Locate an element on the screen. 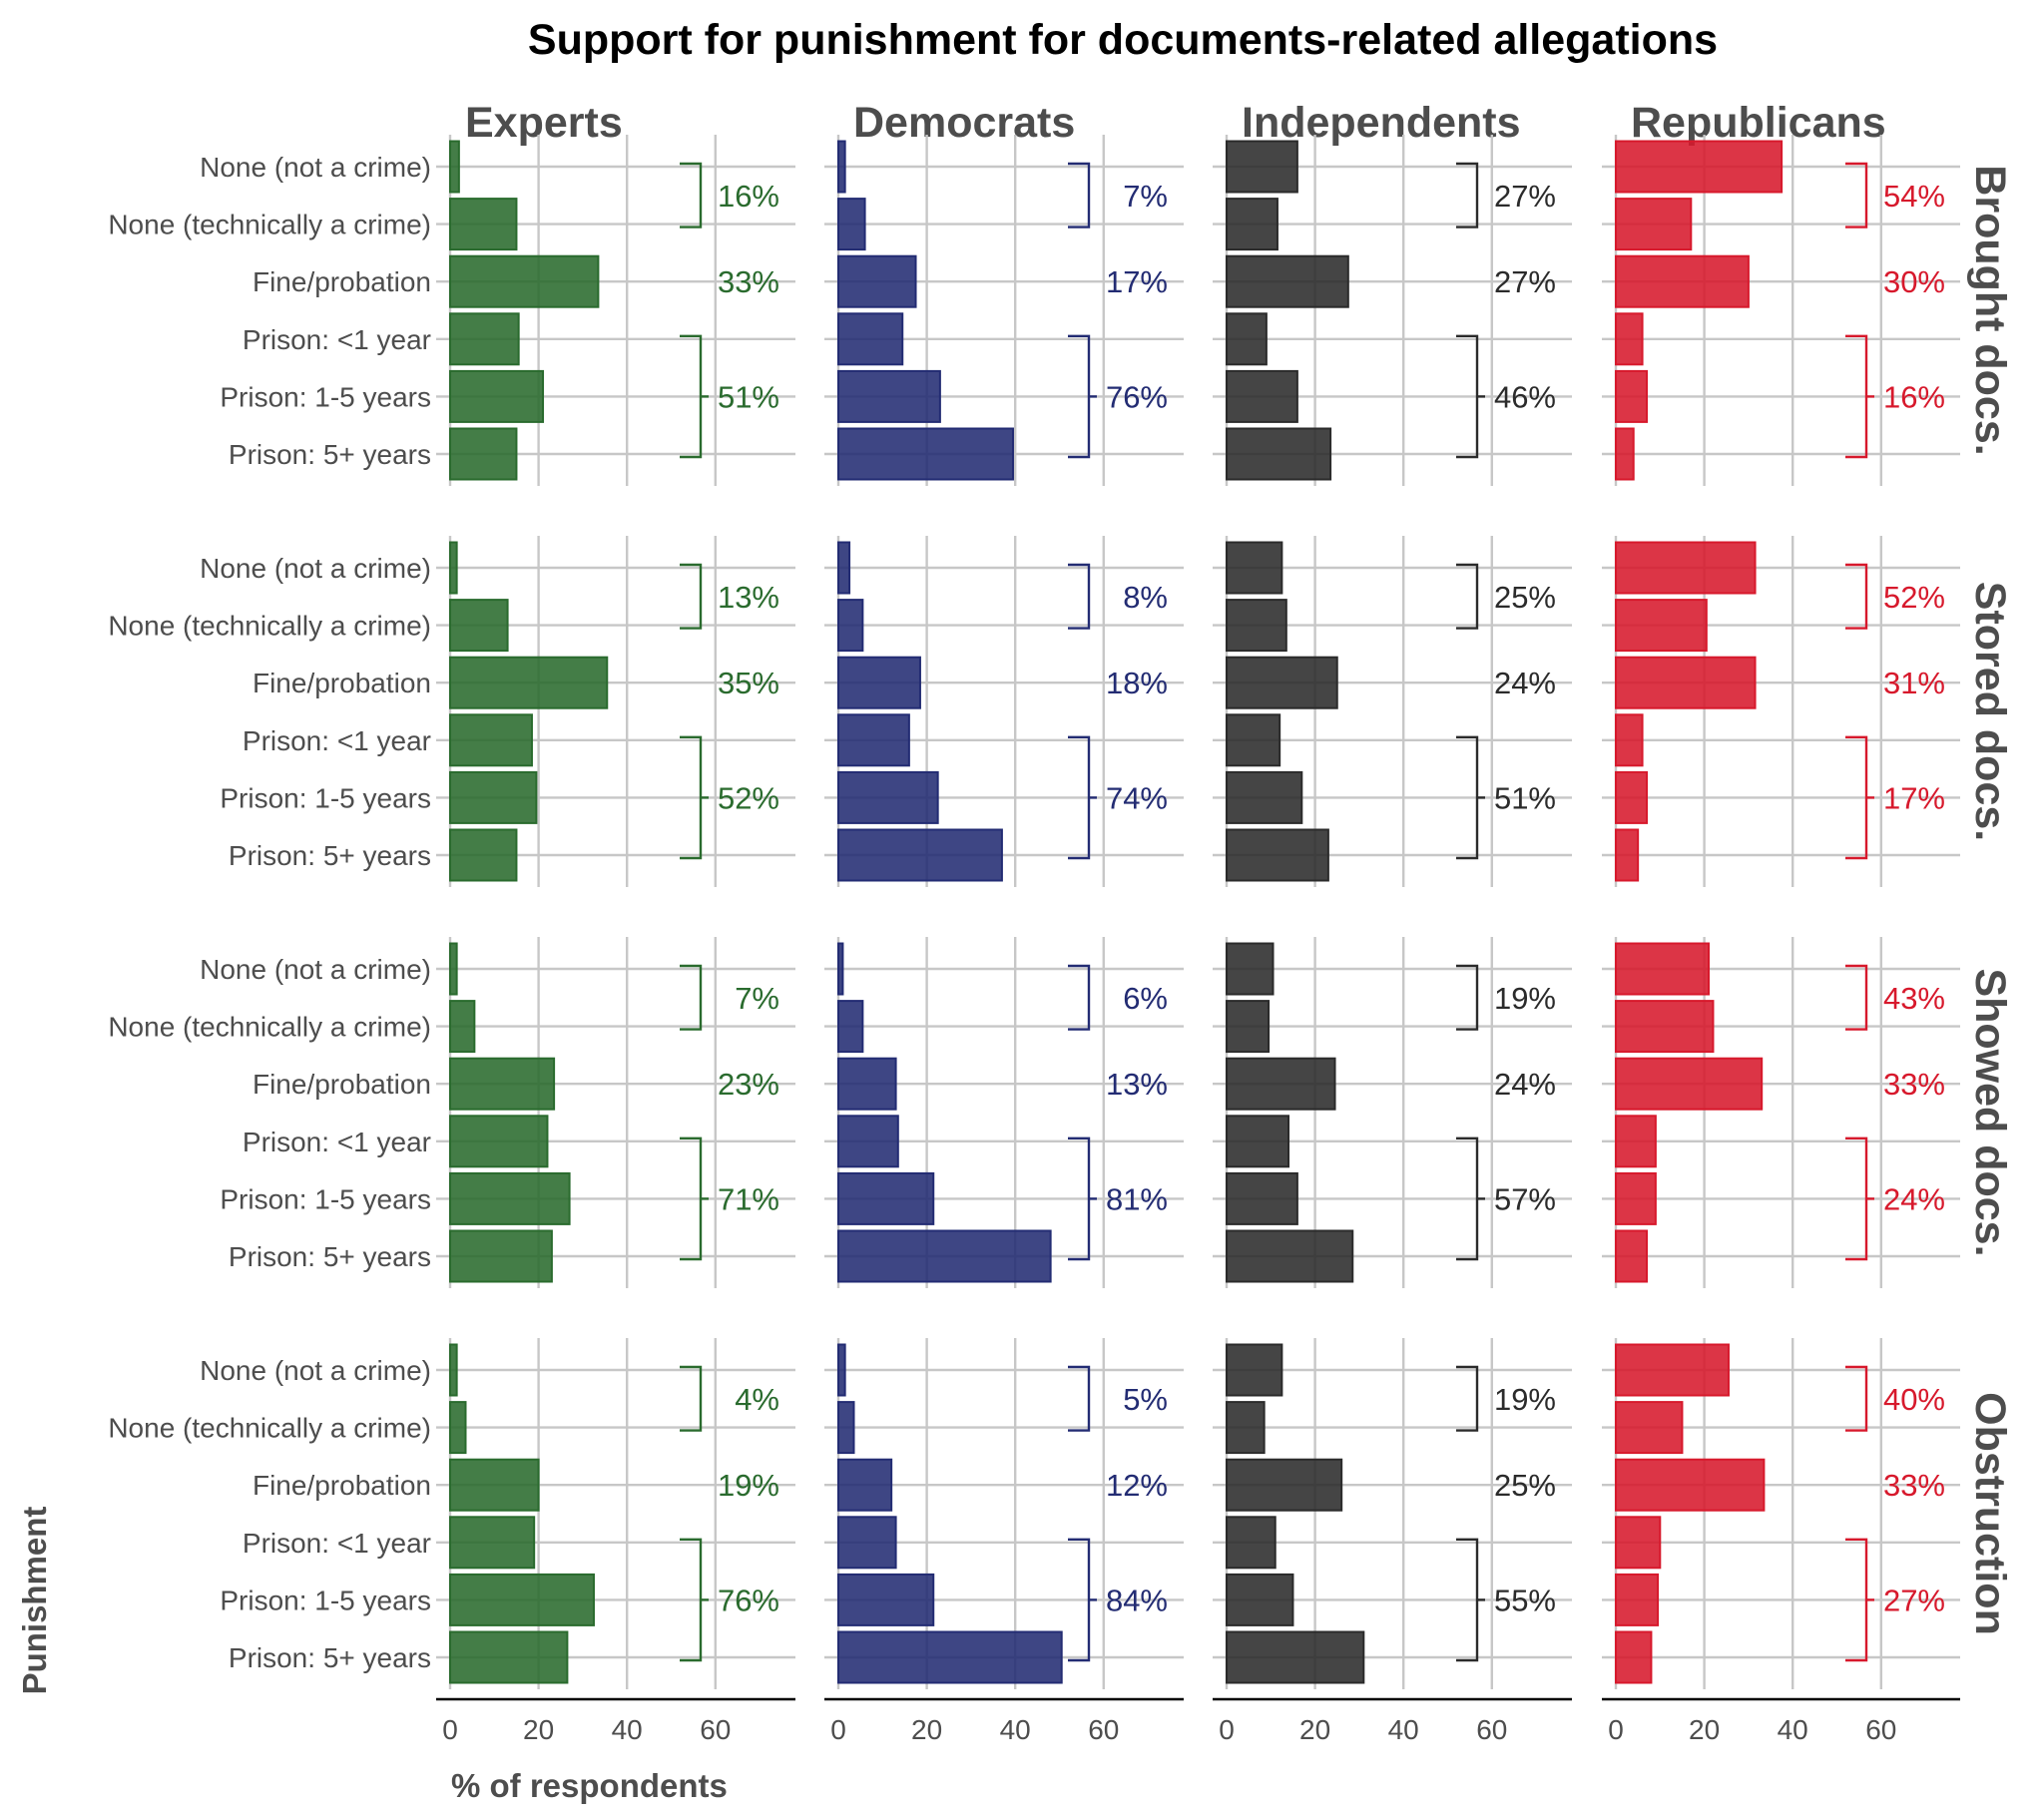  row-title-2: Showed docs. is located at coordinates (1990, 1112).